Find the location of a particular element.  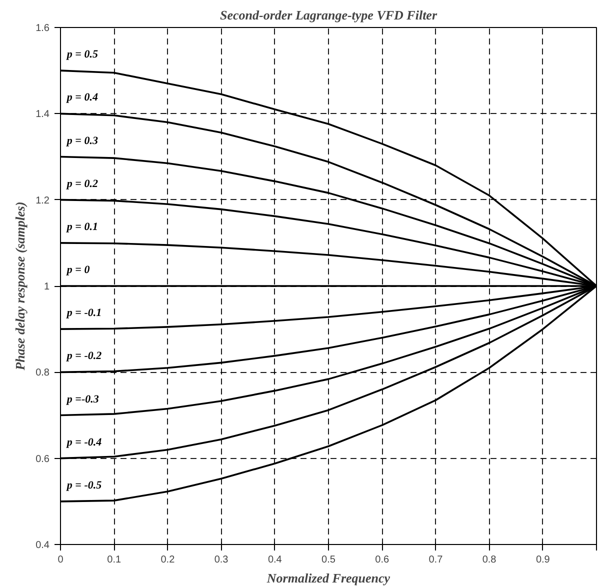

series-label: p = 0.3 is located at coordinates (82, 140).